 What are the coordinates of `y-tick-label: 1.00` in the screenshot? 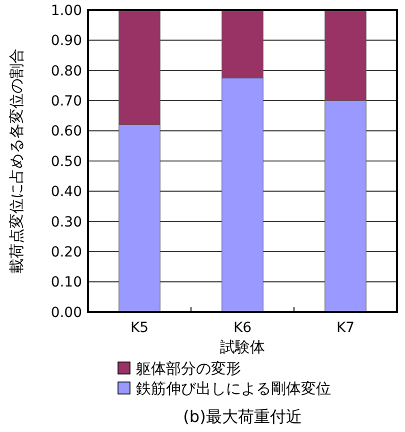 It's located at (66, 10).